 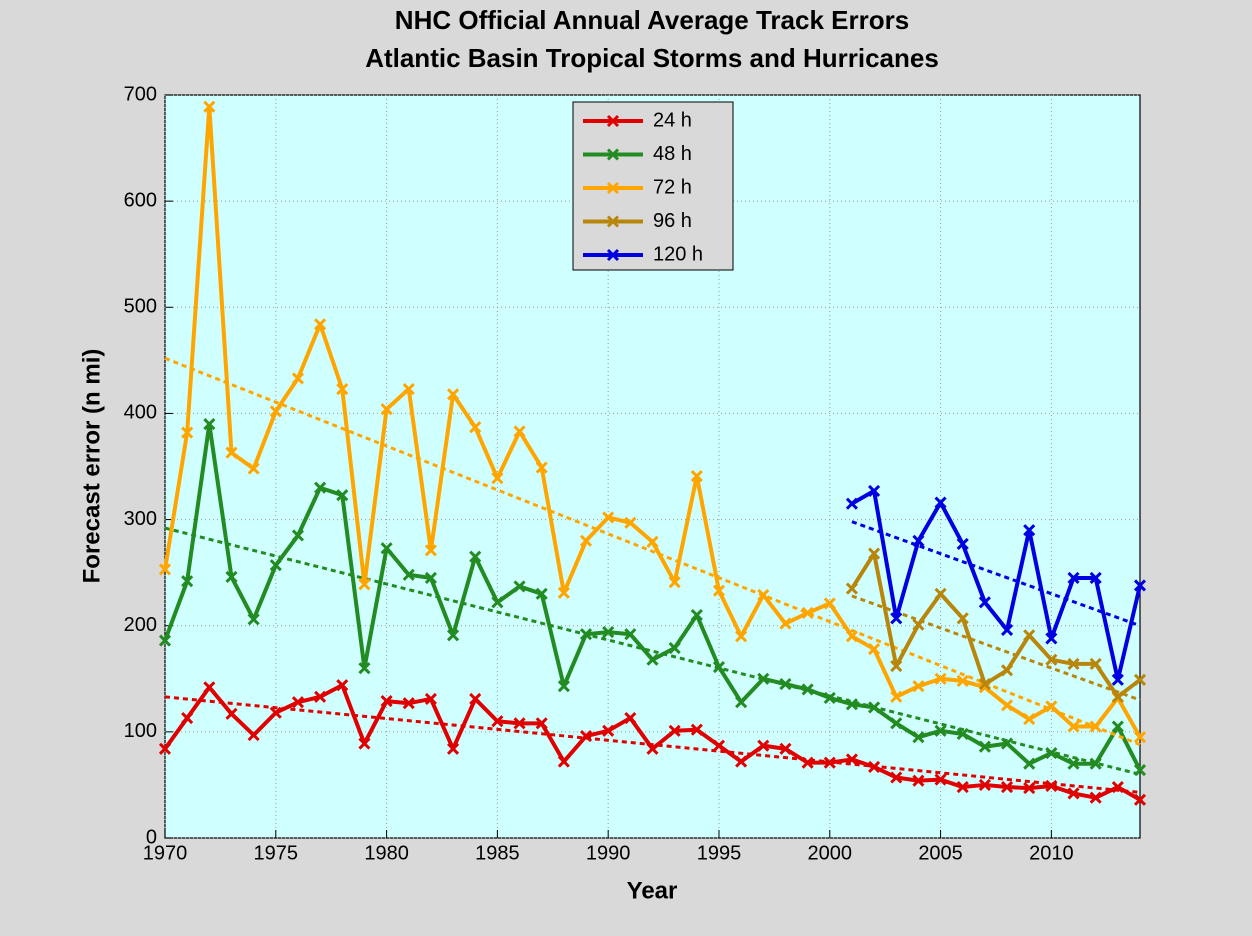 I want to click on x-tick-label: 1985, so click(x=497, y=853).